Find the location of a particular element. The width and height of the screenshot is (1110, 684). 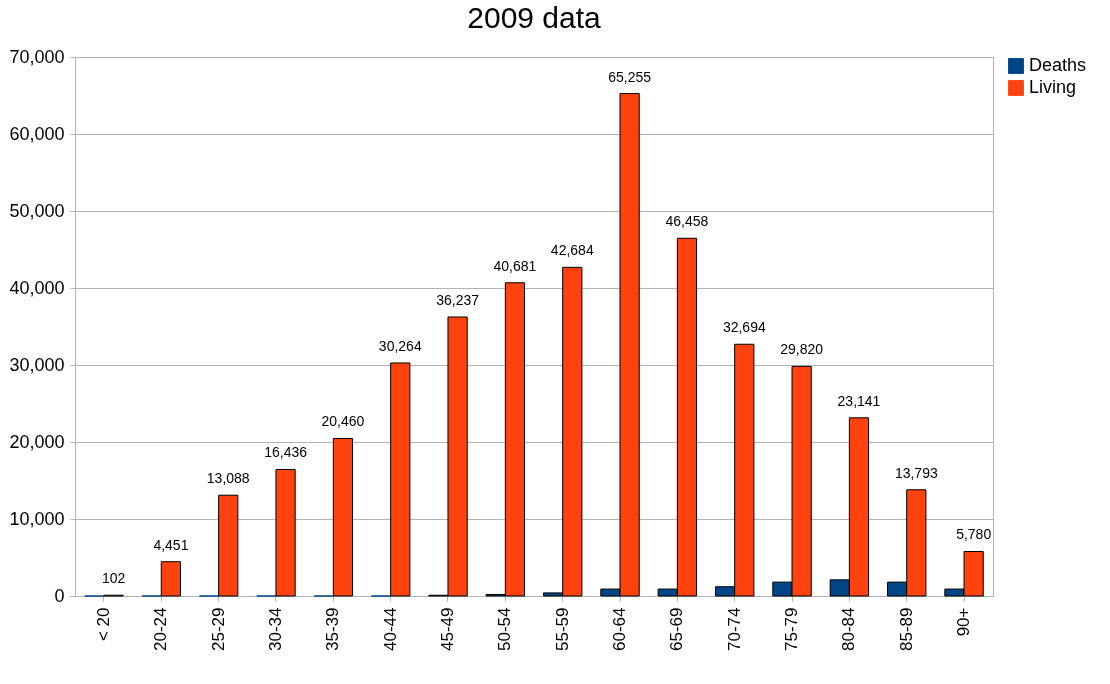

legend-label: Living is located at coordinates (1053, 87).